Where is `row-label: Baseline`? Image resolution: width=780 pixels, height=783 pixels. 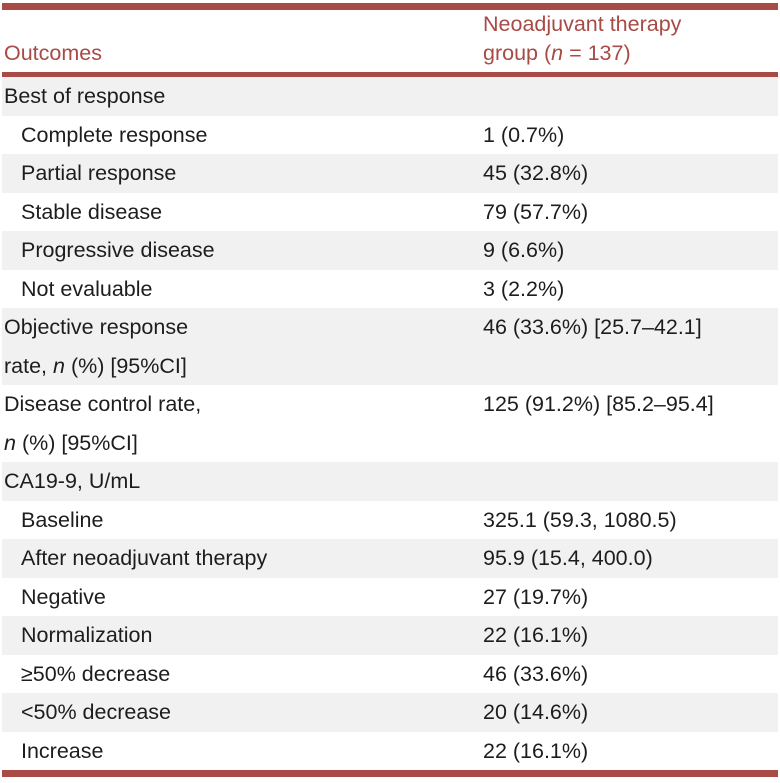 row-label: Baseline is located at coordinates (243, 520).